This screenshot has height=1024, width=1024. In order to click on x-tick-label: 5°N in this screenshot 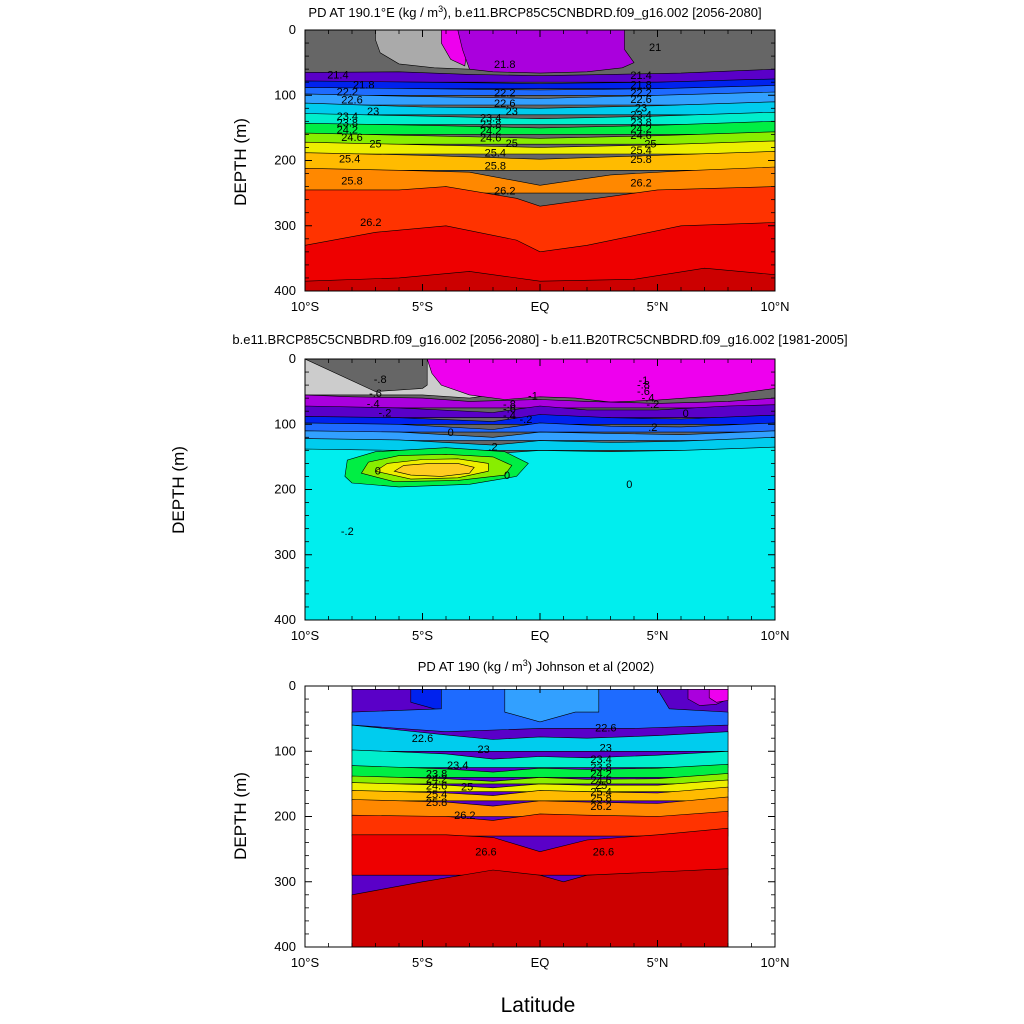, I will do `click(658, 306)`.